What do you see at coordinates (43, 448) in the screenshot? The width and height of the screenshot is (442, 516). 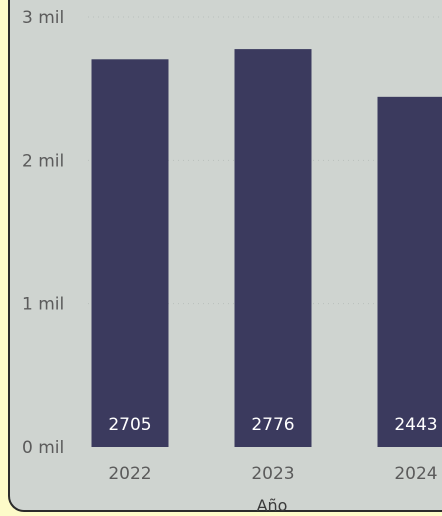 I see `y-tick-label-0: 0 mil` at bounding box center [43, 448].